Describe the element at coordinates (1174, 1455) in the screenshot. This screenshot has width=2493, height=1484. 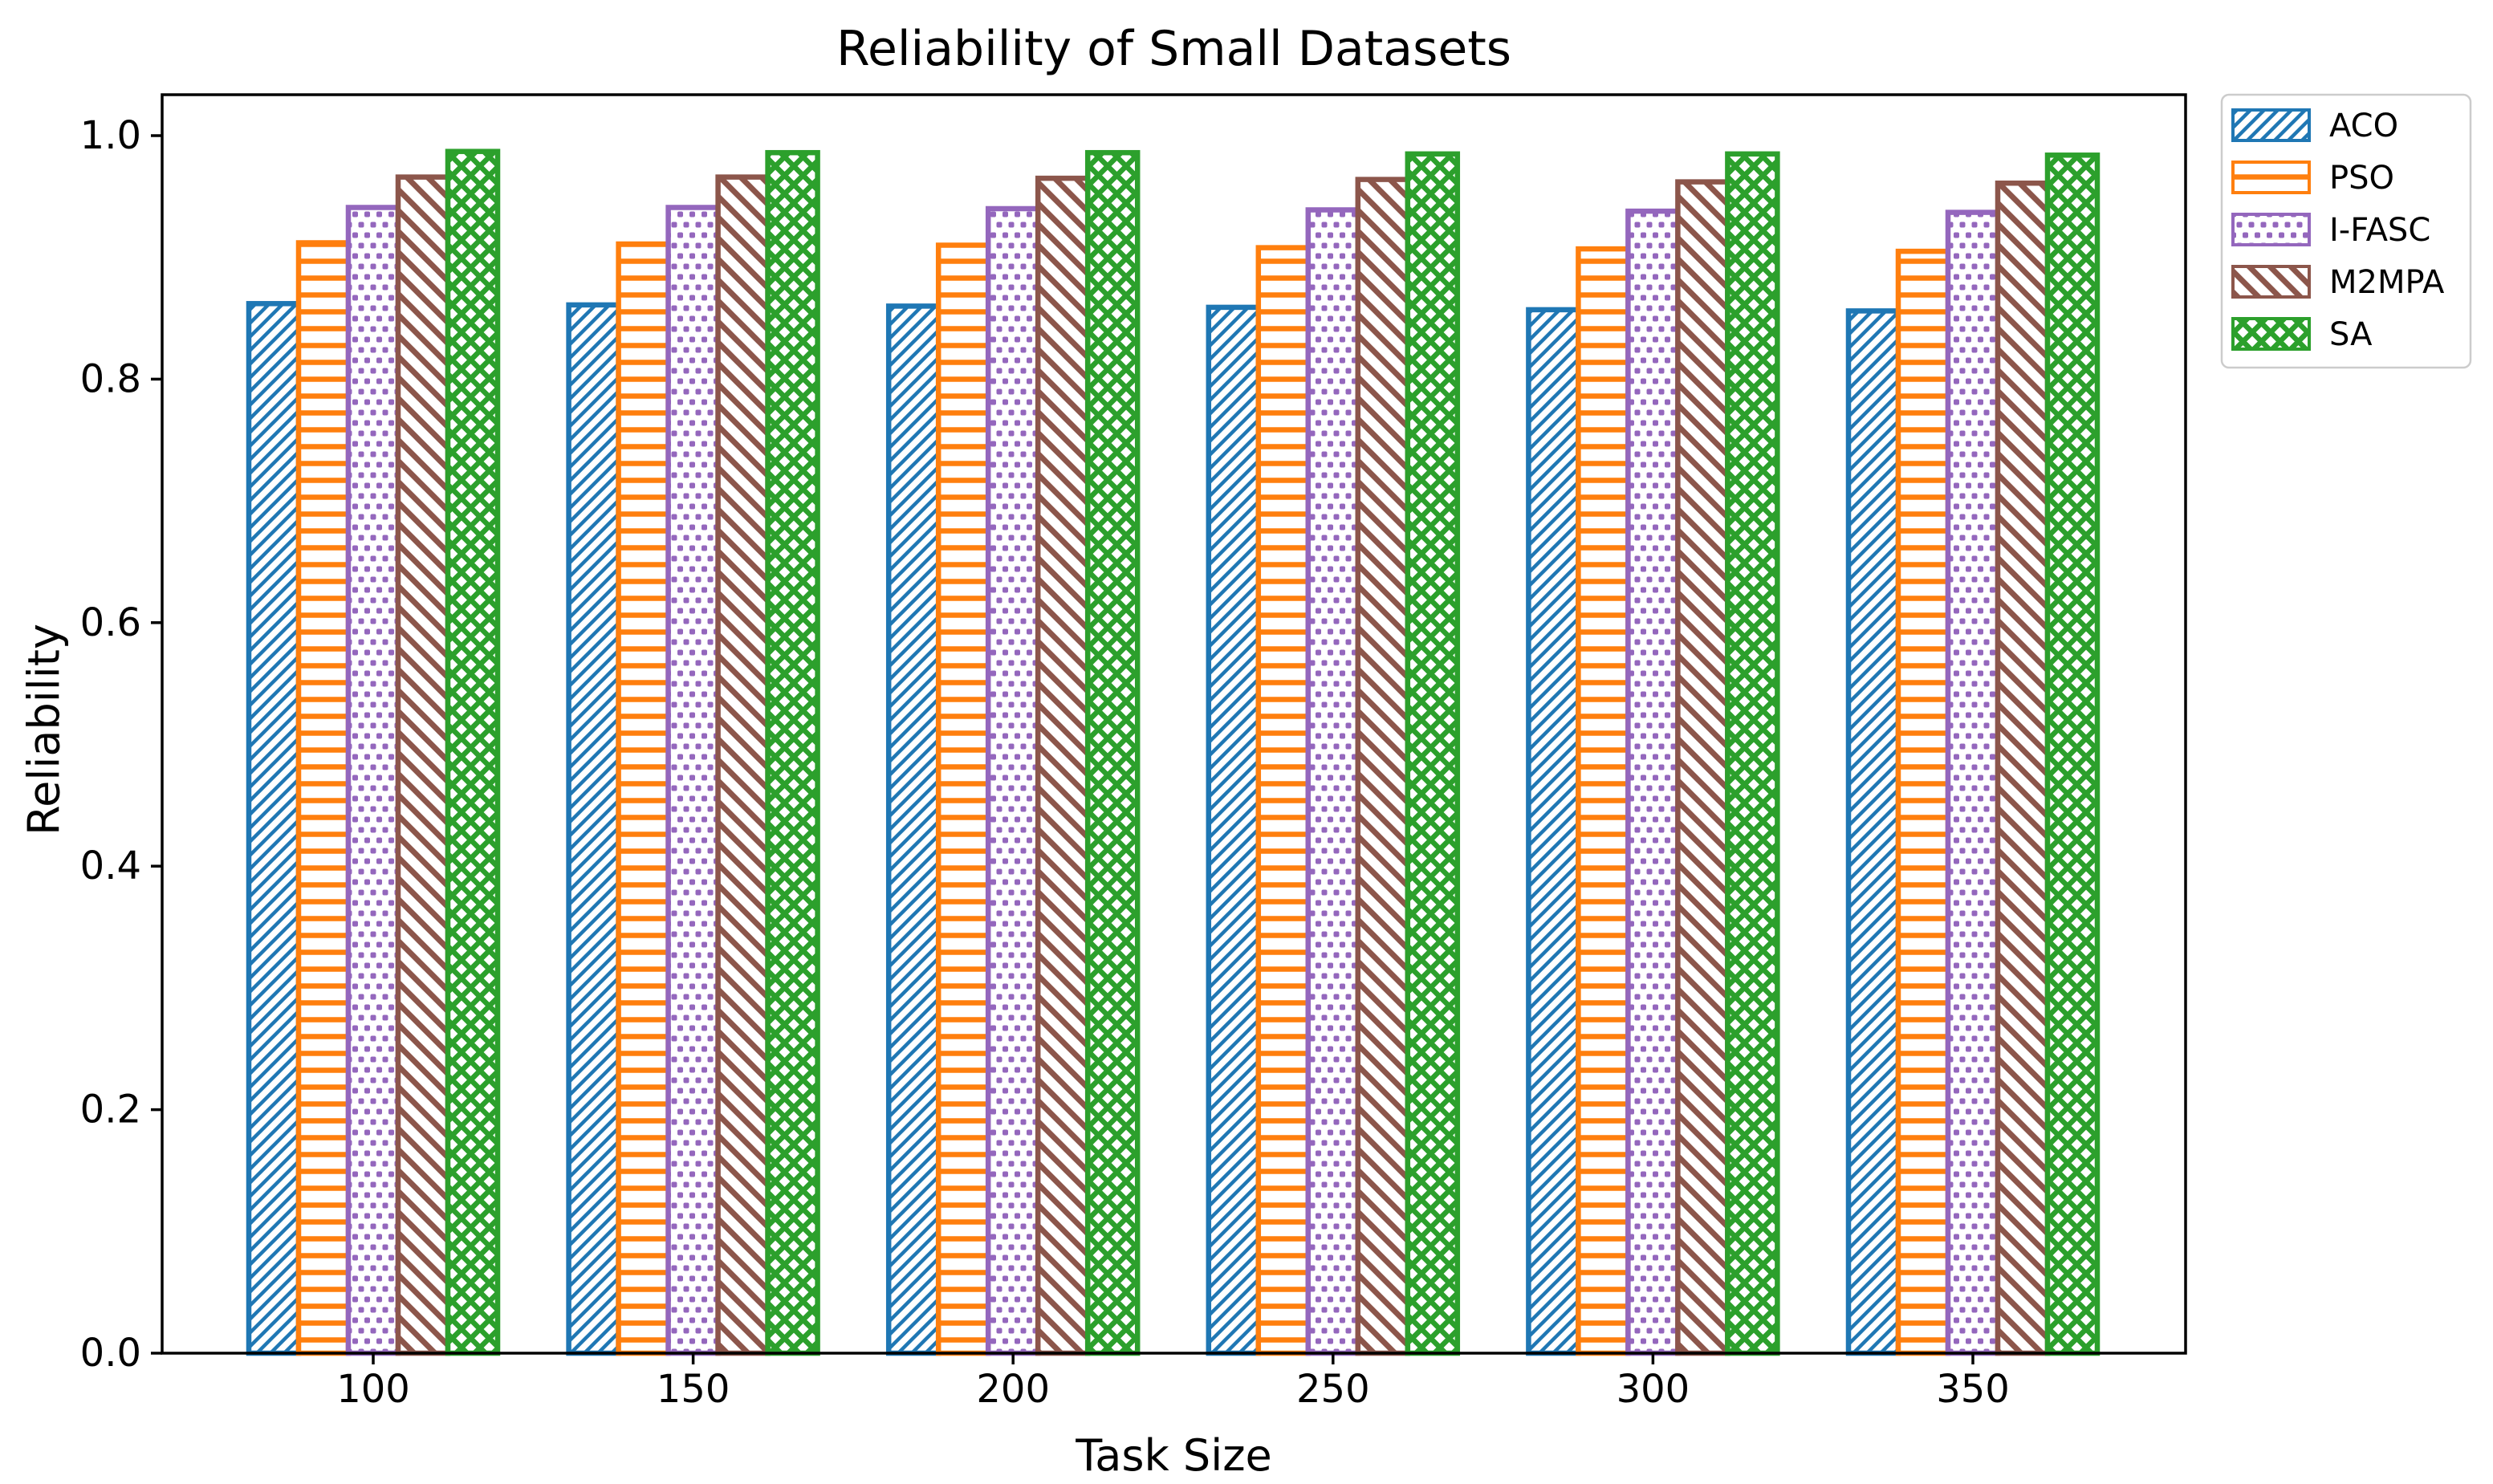
I see `x-axis-label: Task Size` at that location.